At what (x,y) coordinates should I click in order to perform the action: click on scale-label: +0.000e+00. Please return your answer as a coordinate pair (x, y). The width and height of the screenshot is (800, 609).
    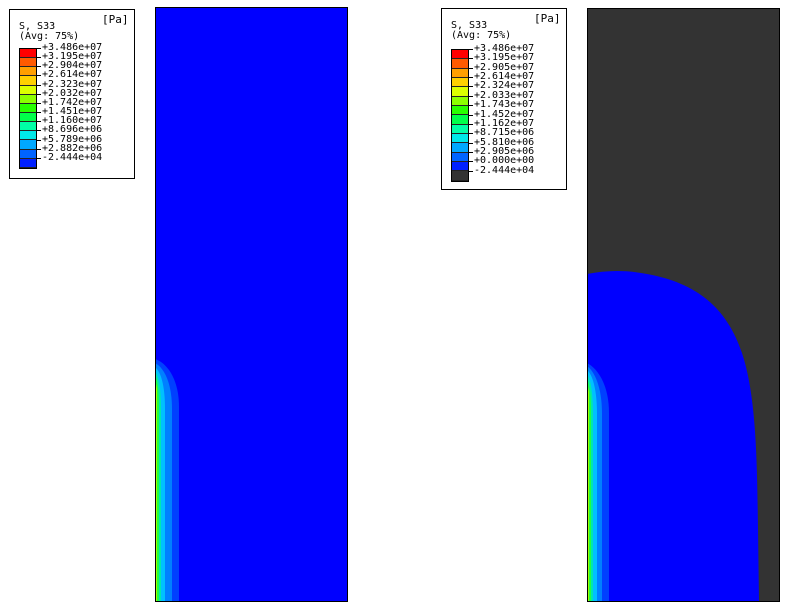
    Looking at the image, I should click on (504, 161).